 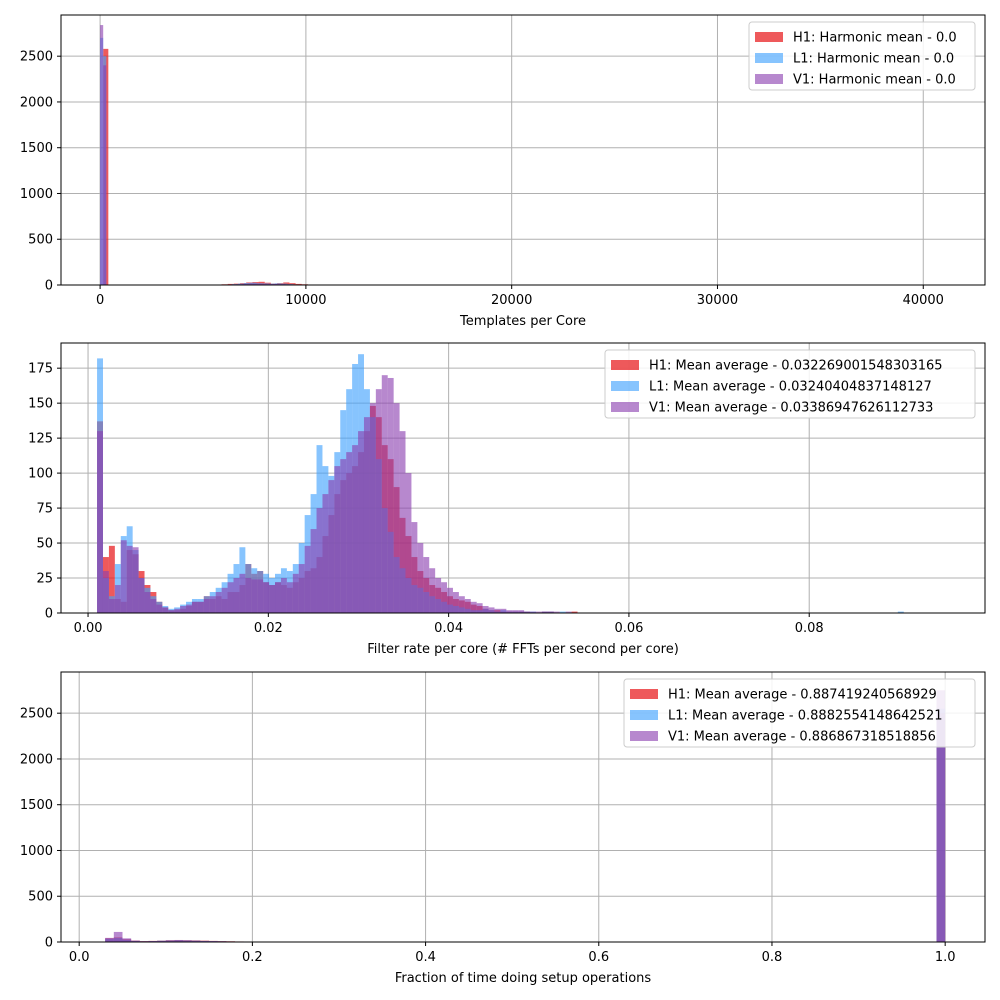 I want to click on series-V1, so click(x=199, y=155).